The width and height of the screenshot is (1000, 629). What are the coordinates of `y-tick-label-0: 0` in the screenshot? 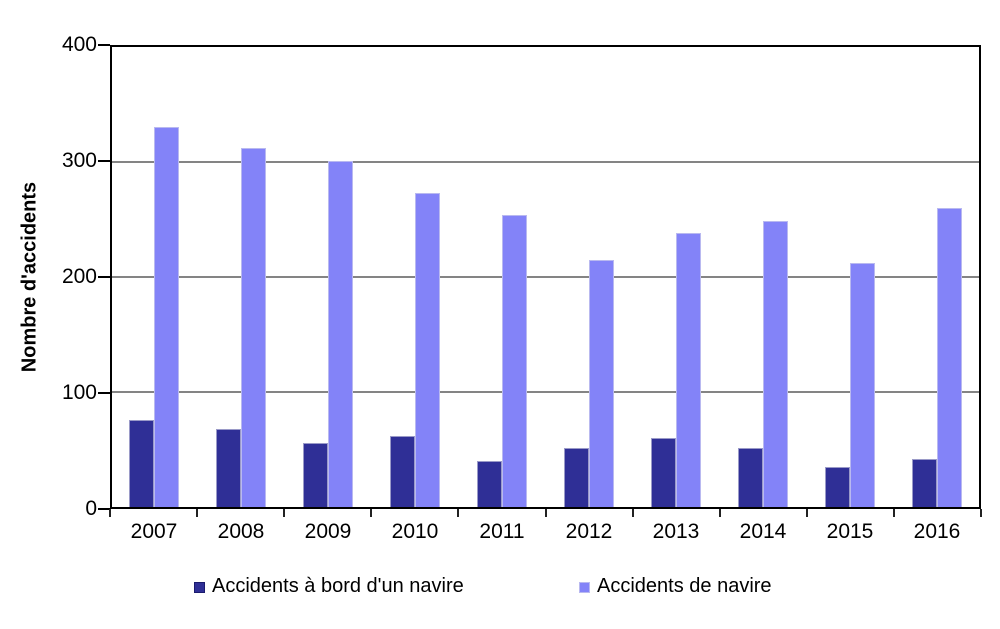 It's located at (91, 508).